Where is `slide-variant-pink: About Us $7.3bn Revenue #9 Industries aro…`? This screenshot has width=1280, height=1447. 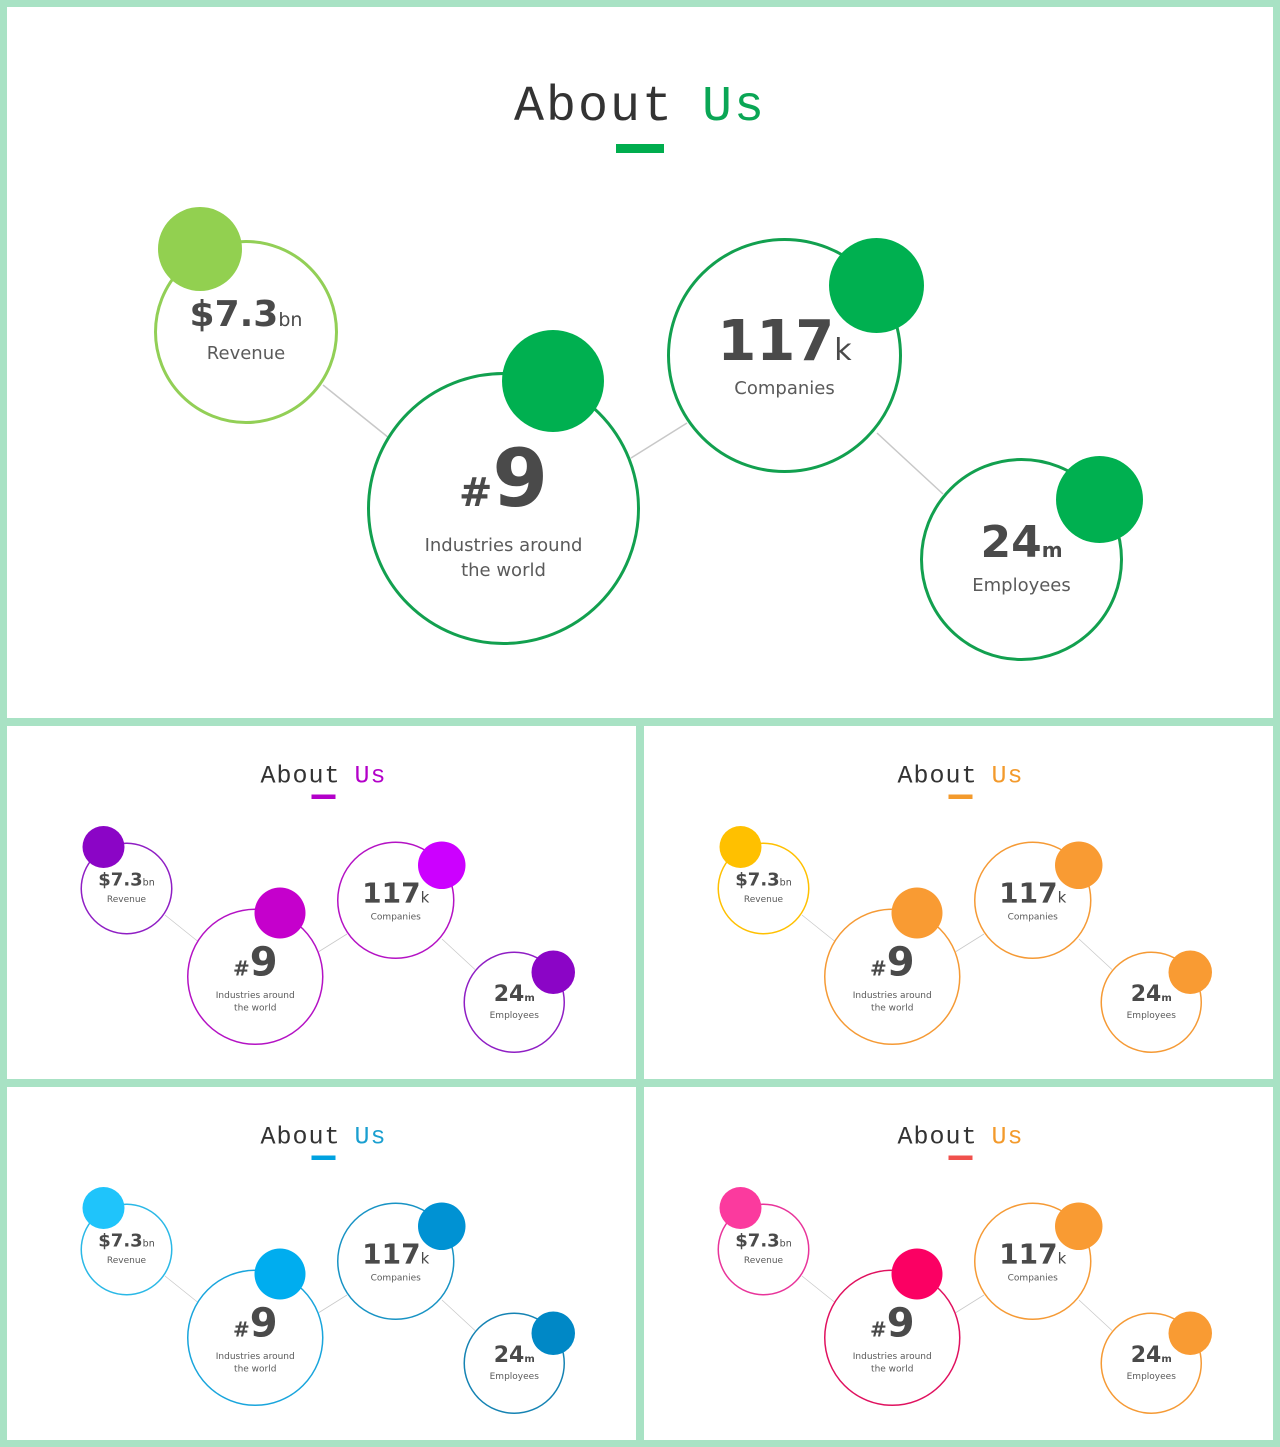 slide-variant-pink: About Us $7.3bn Revenue #9 Industries aro… is located at coordinates (958, 1263).